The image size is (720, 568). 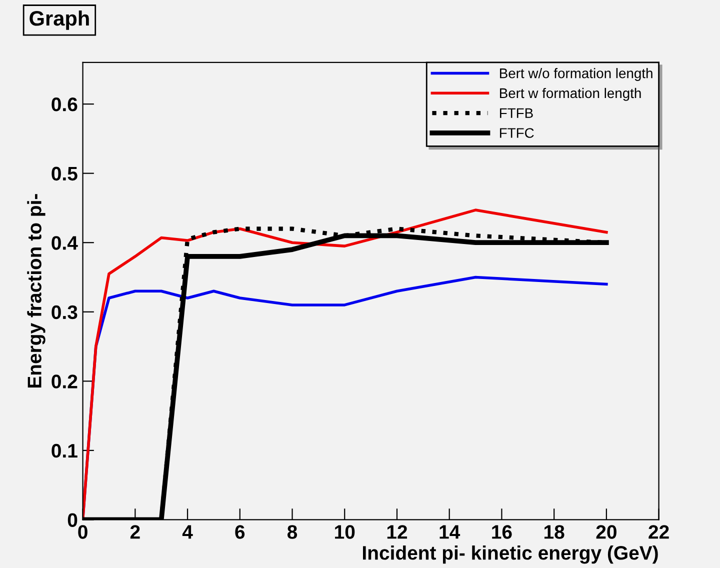 I want to click on x-tick-label: 22, so click(x=658, y=532).